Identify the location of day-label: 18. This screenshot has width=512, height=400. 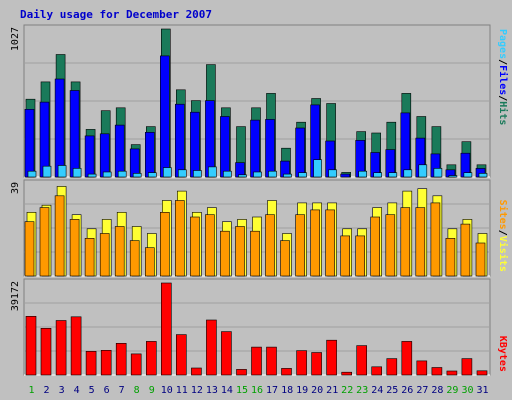
(287, 390).